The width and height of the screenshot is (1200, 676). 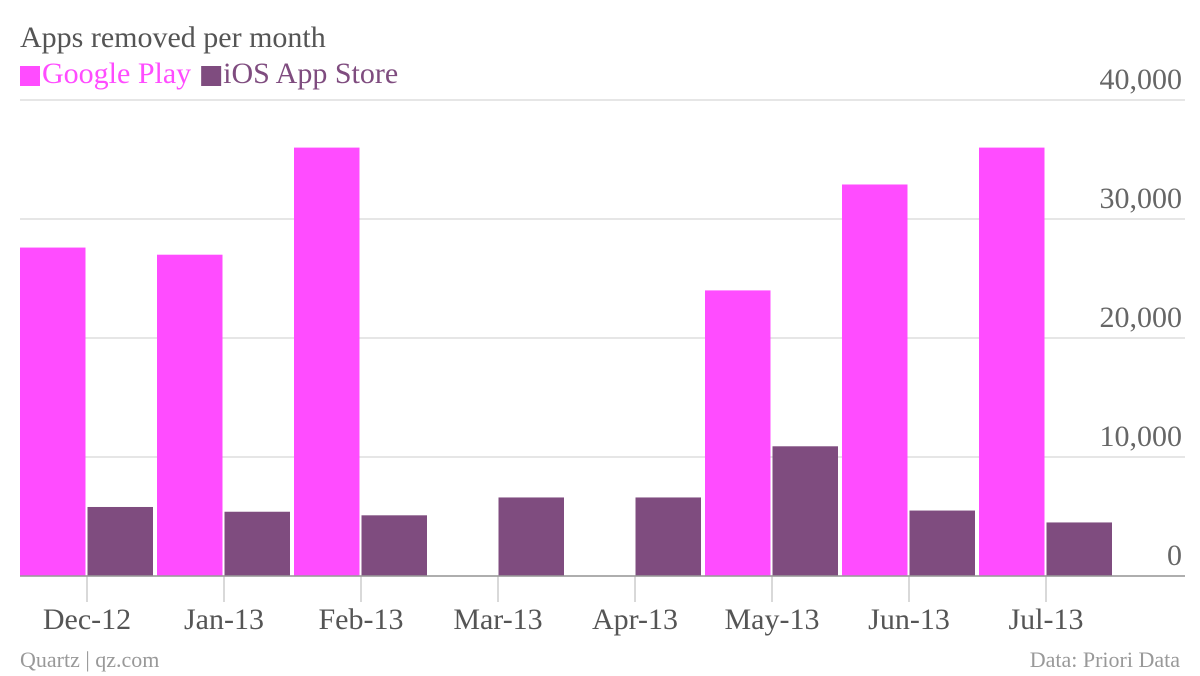 I want to click on x-tick-label: Jun-13, so click(x=909, y=619).